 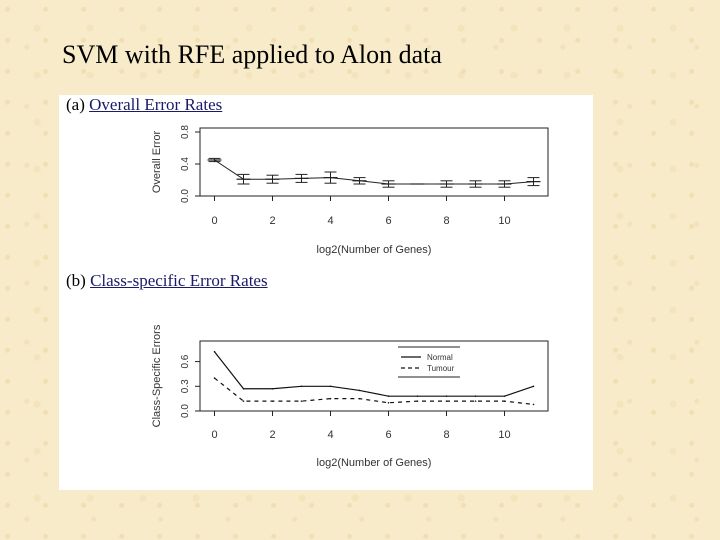 I want to click on y-tick-label: 0.3, so click(x=185, y=386).